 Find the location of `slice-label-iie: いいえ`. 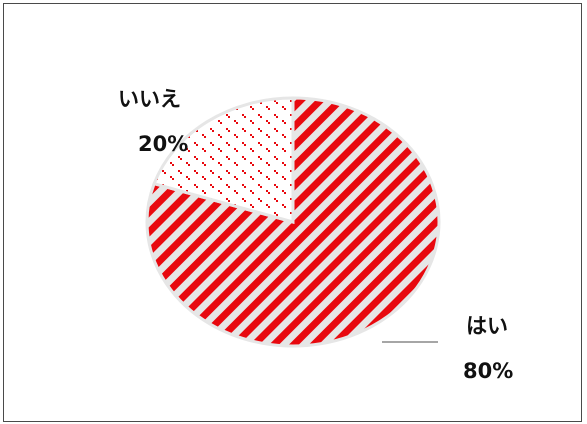

slice-label-iie: いいえ is located at coordinates (149, 99).